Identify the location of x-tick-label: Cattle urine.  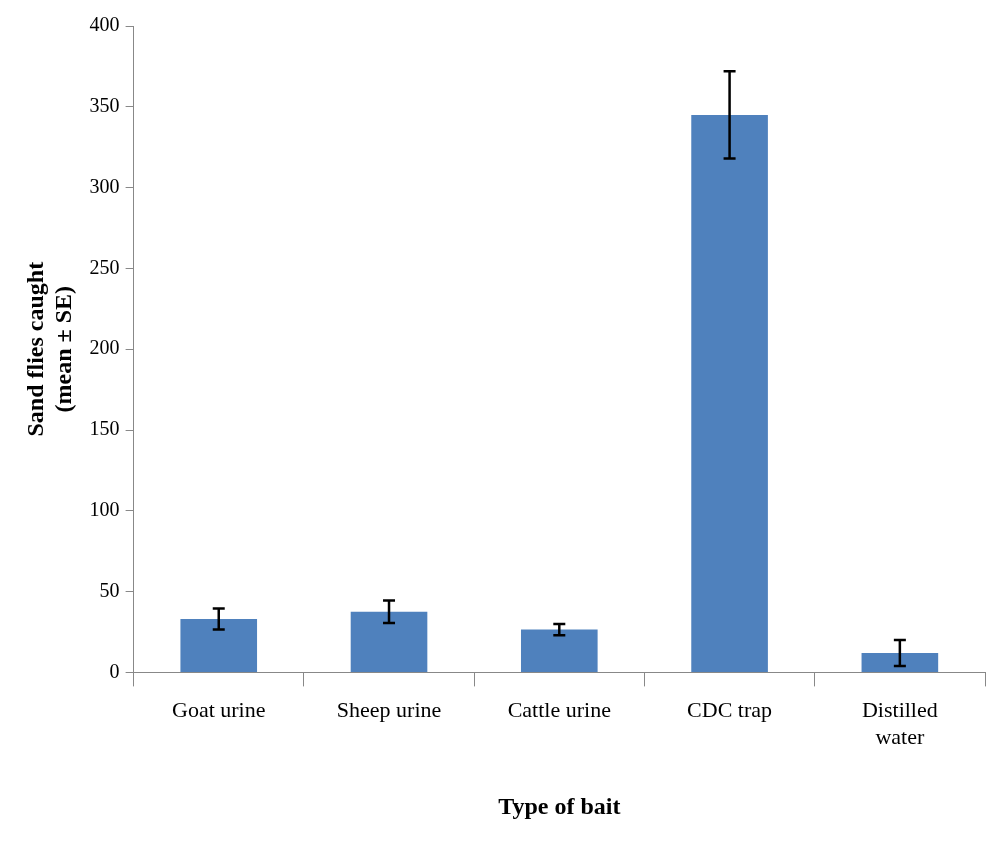
(559, 710).